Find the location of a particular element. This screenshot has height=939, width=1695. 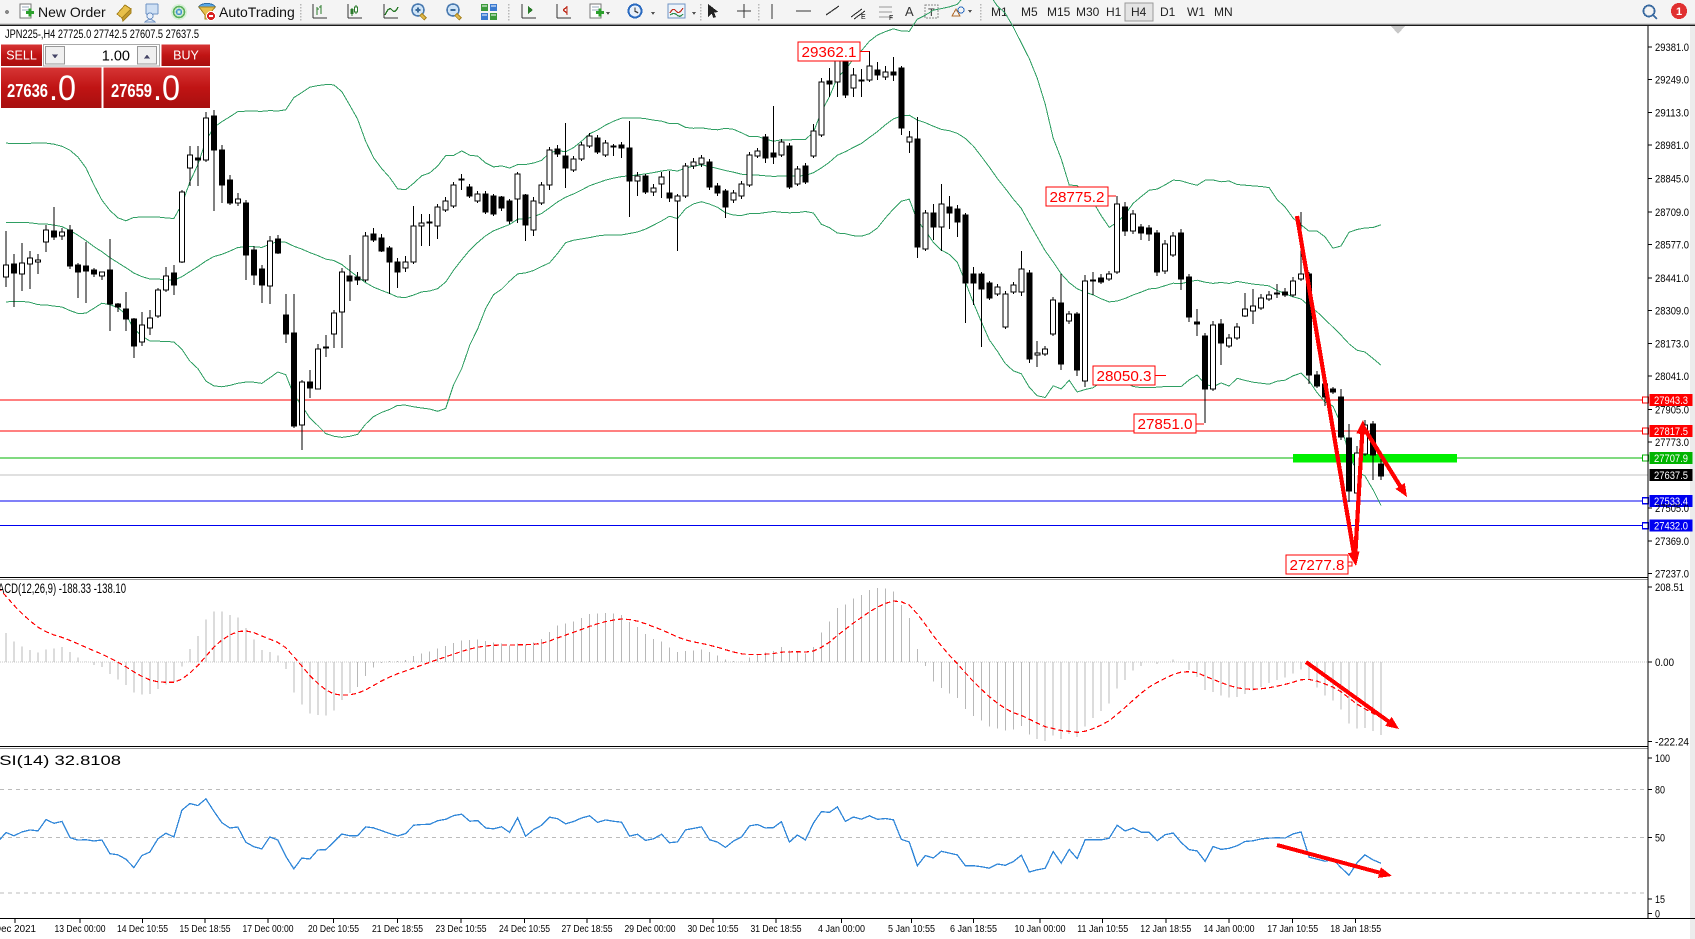

svg-text: 27905.0 is located at coordinates (1672, 411).